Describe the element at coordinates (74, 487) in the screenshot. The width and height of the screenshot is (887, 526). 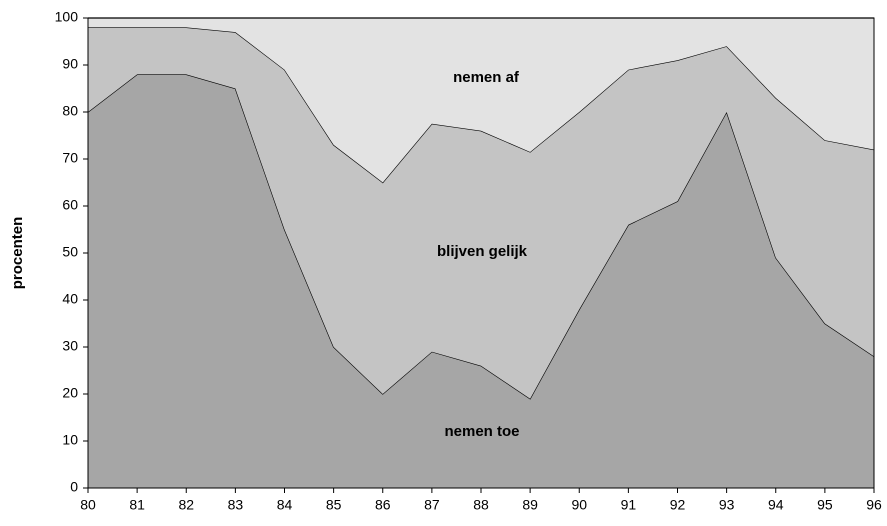
I see `y-tick-label: 0` at that location.